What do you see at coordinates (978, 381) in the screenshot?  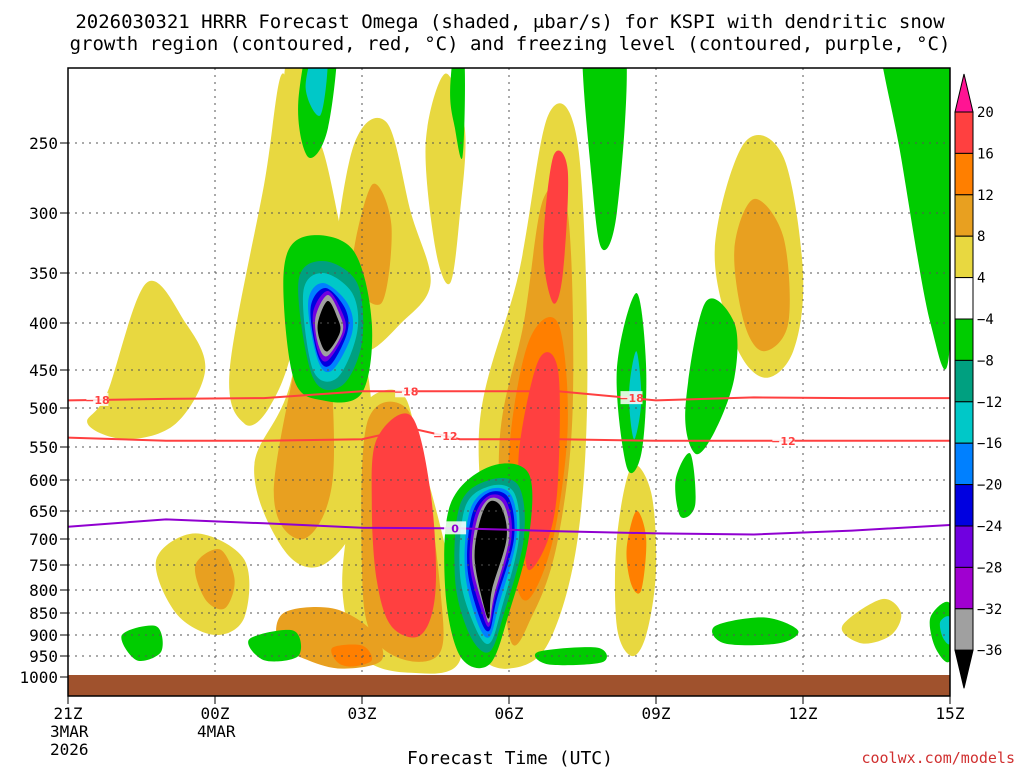 I see `colorbar: 20 16 12 8 4 −4 −8 −12 −16 −20 −24 −28 −32 −36` at bounding box center [978, 381].